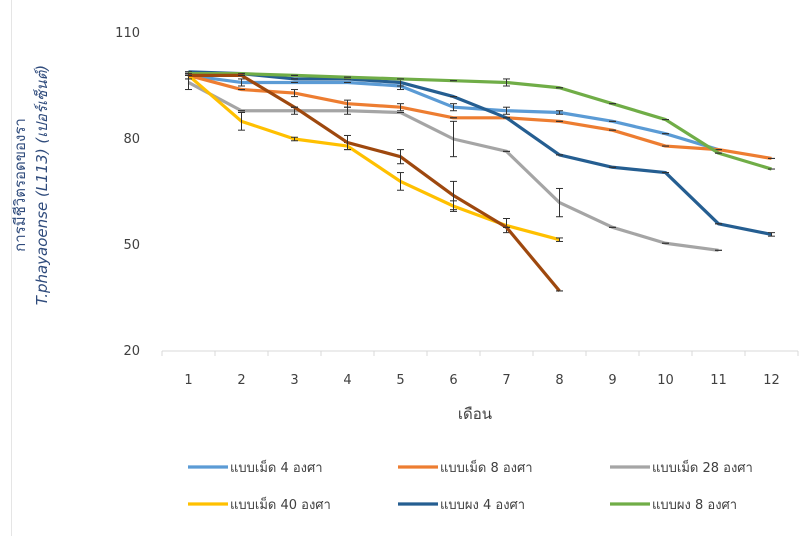 This screenshot has height=536, width=803. What do you see at coordinates (127, 33) in the screenshot?
I see `y-tick-label: 110` at bounding box center [127, 33].